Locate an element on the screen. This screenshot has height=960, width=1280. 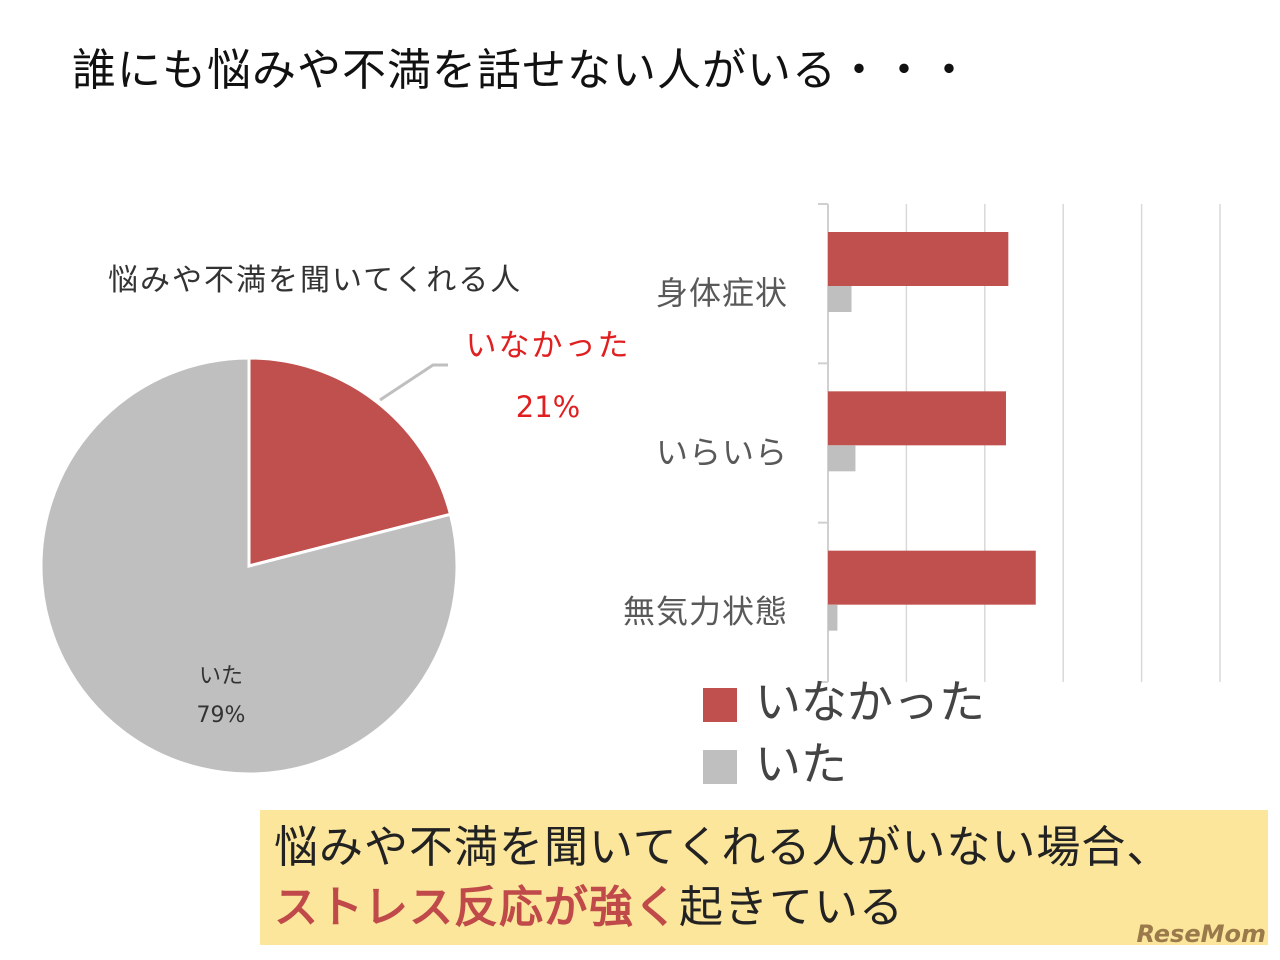
pie-leader-line is located at coordinates (413, 382).